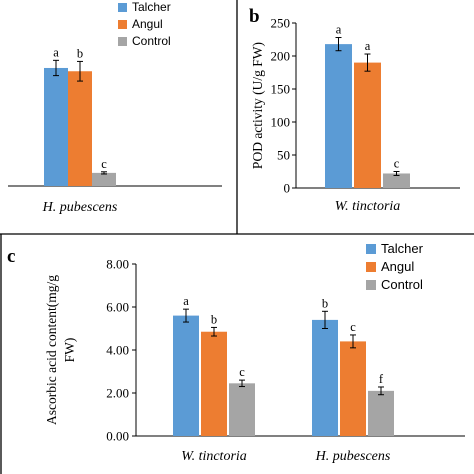 The height and width of the screenshot is (474, 474). I want to click on y-tick-label: 150, so click(281, 89).